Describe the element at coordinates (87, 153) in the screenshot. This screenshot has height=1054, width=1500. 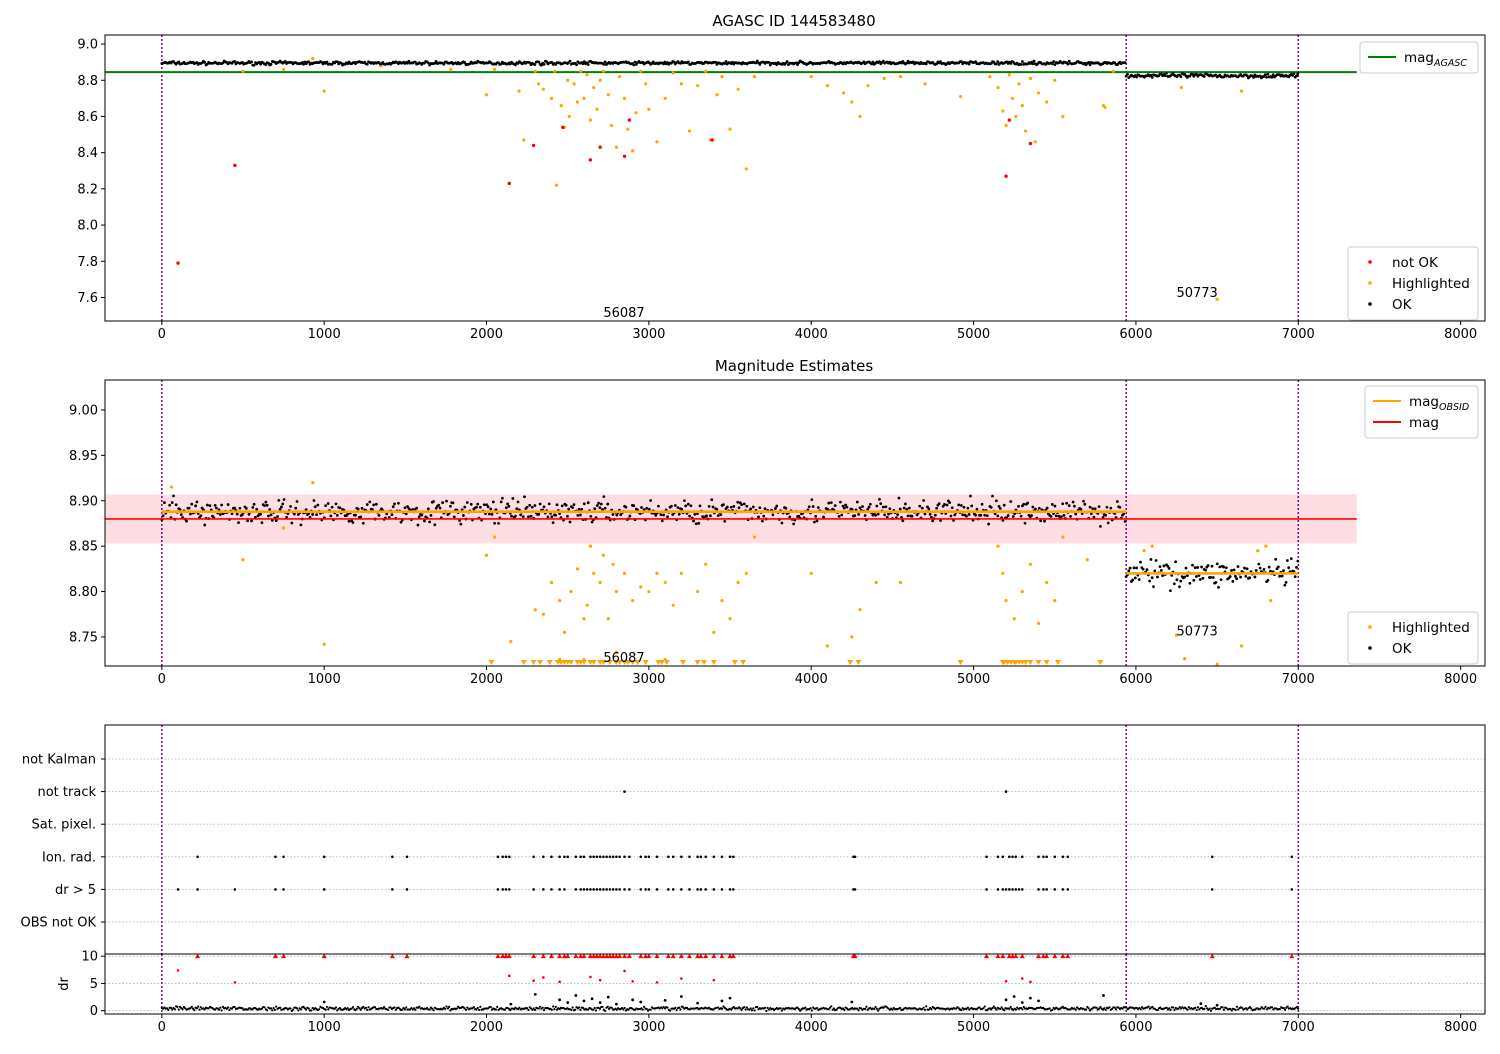
I see `y-tick-label: 8.4` at that location.